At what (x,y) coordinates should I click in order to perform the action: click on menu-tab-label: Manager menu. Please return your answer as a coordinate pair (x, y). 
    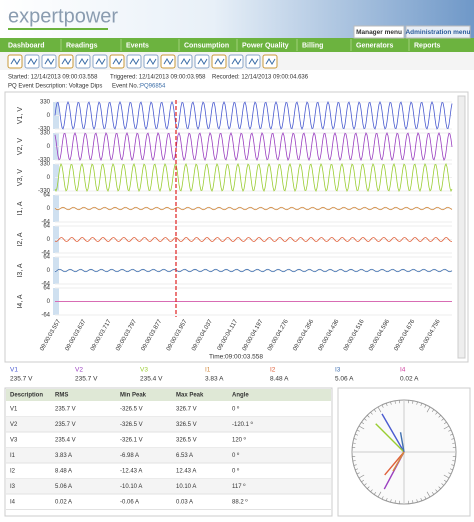
    Looking at the image, I should click on (379, 32).